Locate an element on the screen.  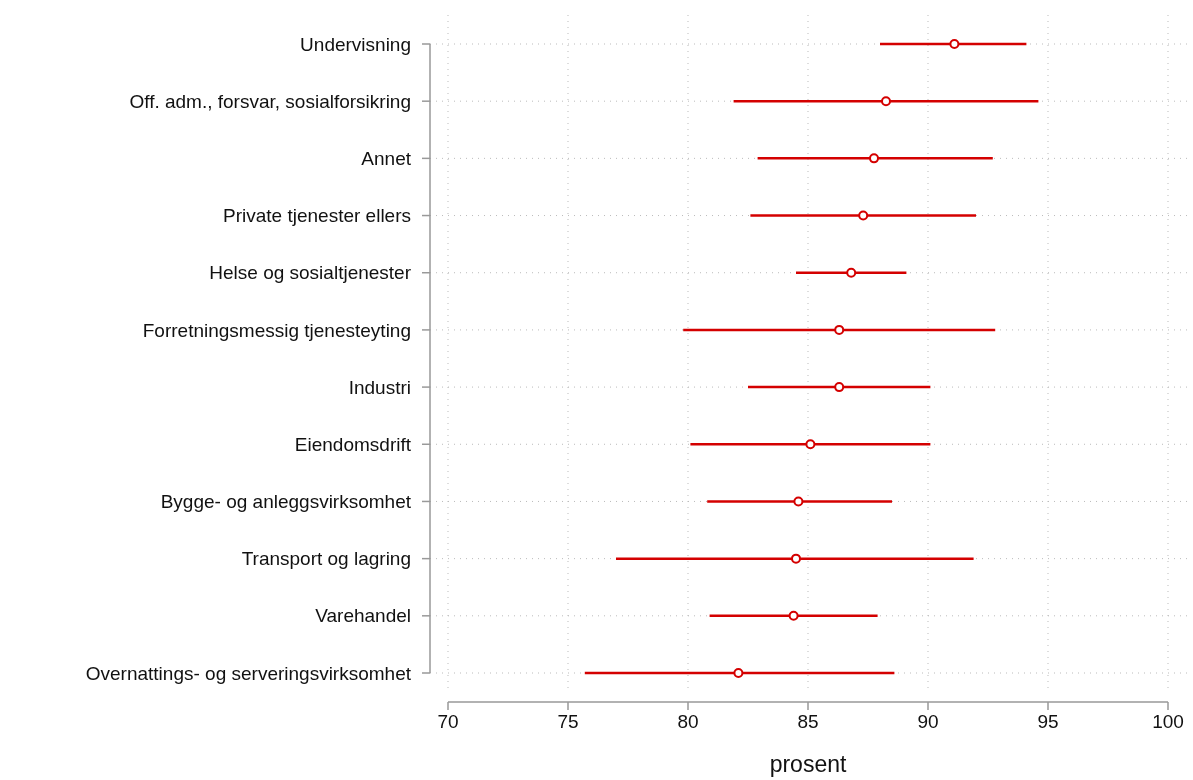
y-tick-label: Bygge- og anleggsvirksomhet is located at coordinates (286, 502).